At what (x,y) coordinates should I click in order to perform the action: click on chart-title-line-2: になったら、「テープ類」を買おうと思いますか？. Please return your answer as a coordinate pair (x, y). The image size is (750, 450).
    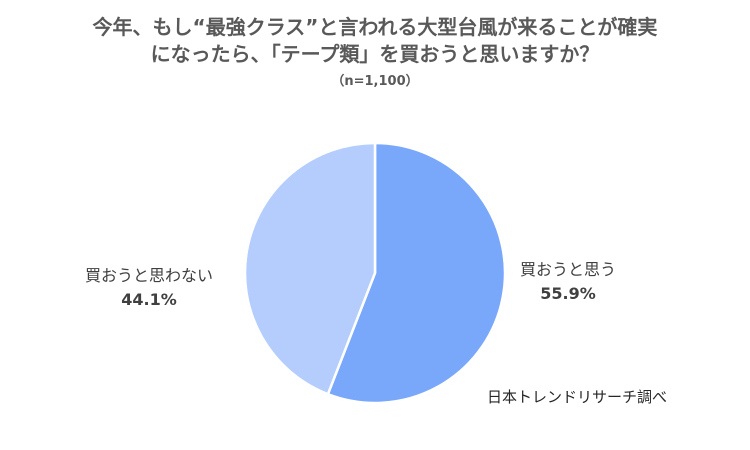
    Looking at the image, I should click on (375, 54).